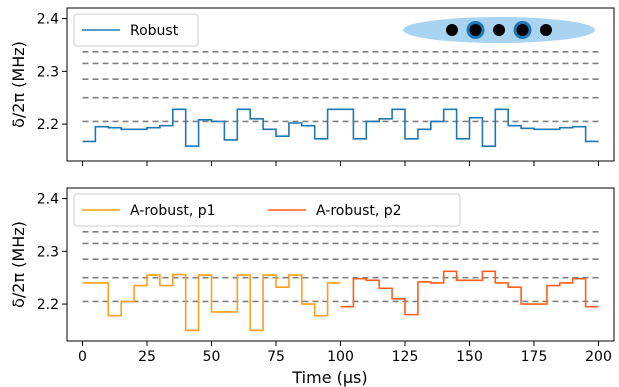  I want to click on bottom-x-ticks: 0 25 50 75 100 125 150 175 200, so click(345, 353).